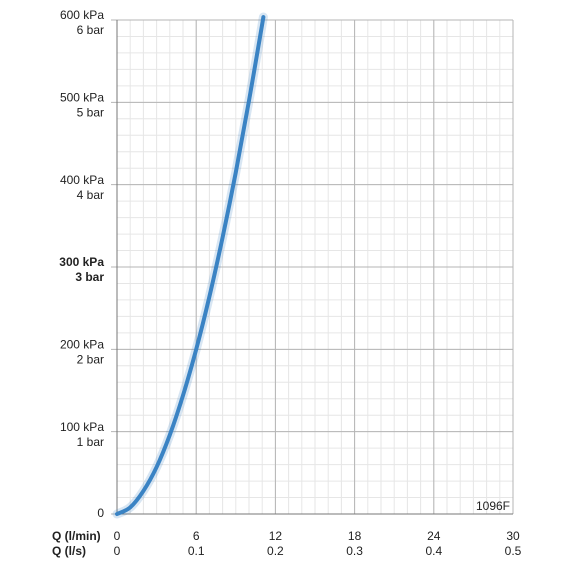  Describe the element at coordinates (354, 551) in the screenshot. I see `x2-tick-label: 0.3` at that location.